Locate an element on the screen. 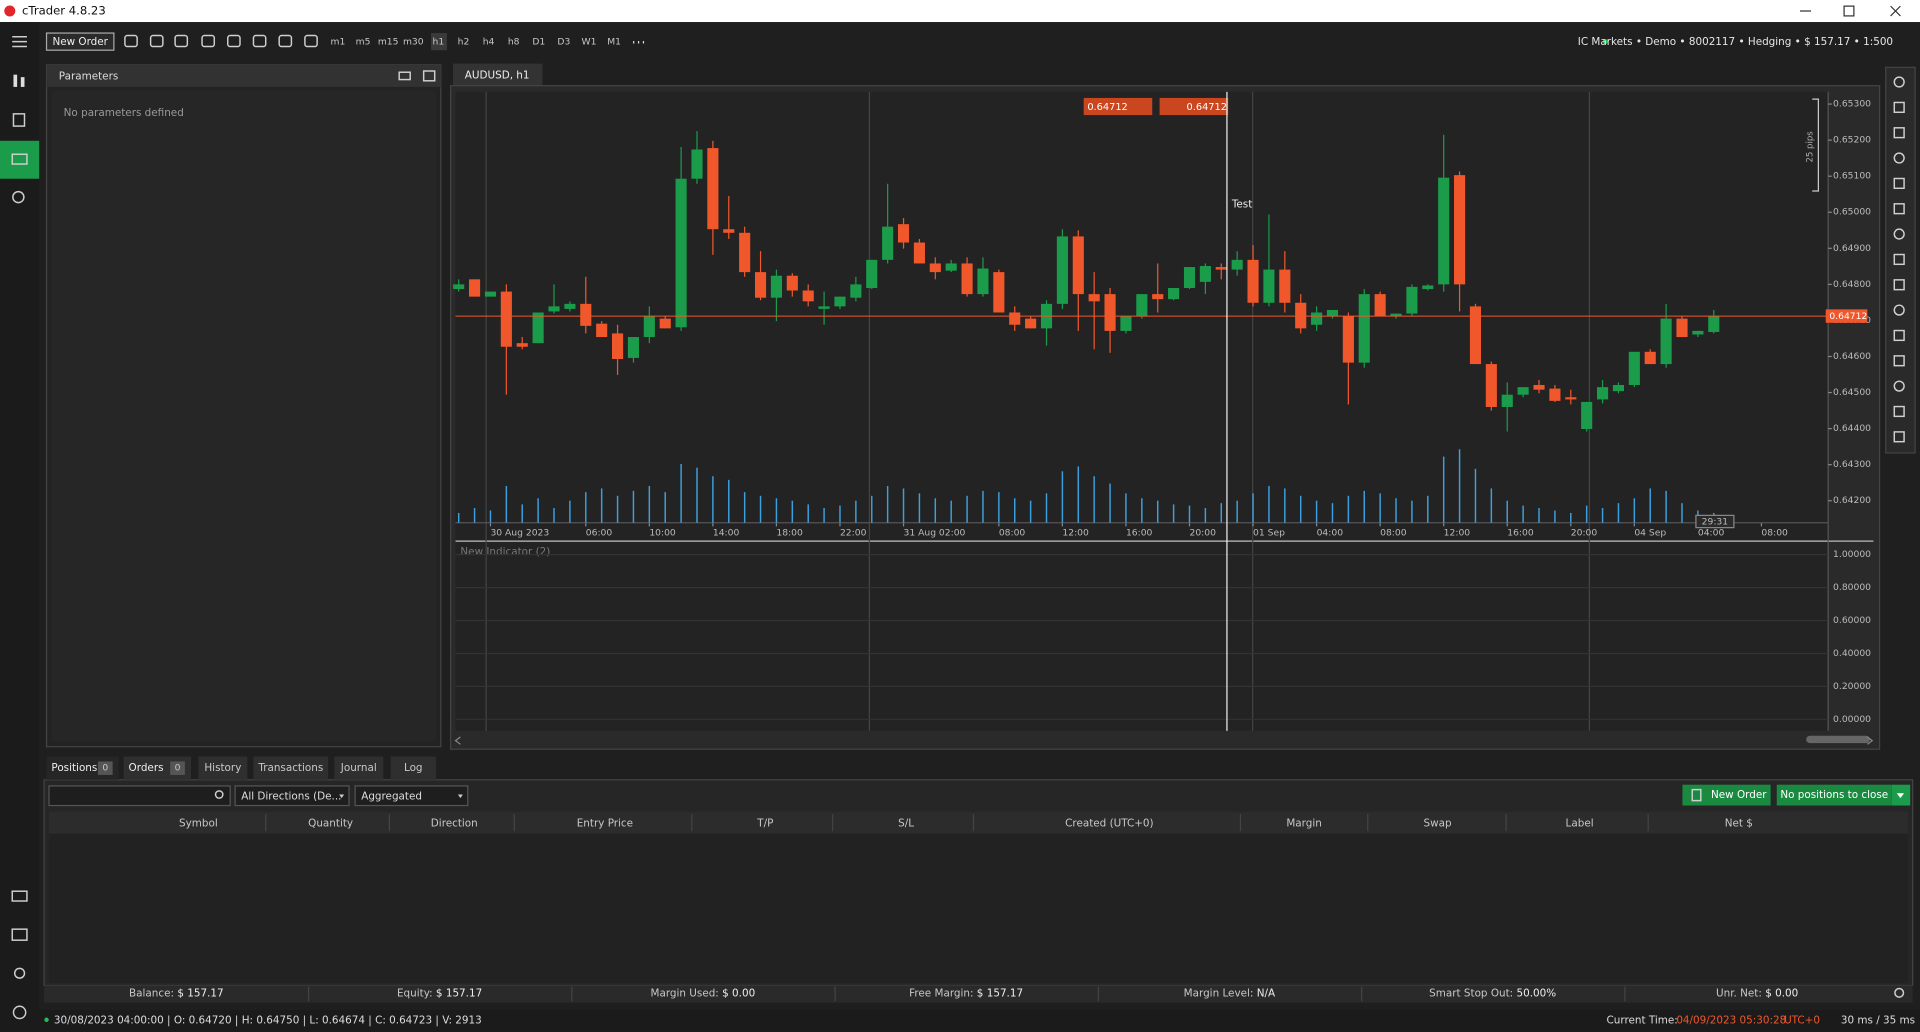 The width and height of the screenshot is (1920, 1032). timeframe: h2 is located at coordinates (464, 42).